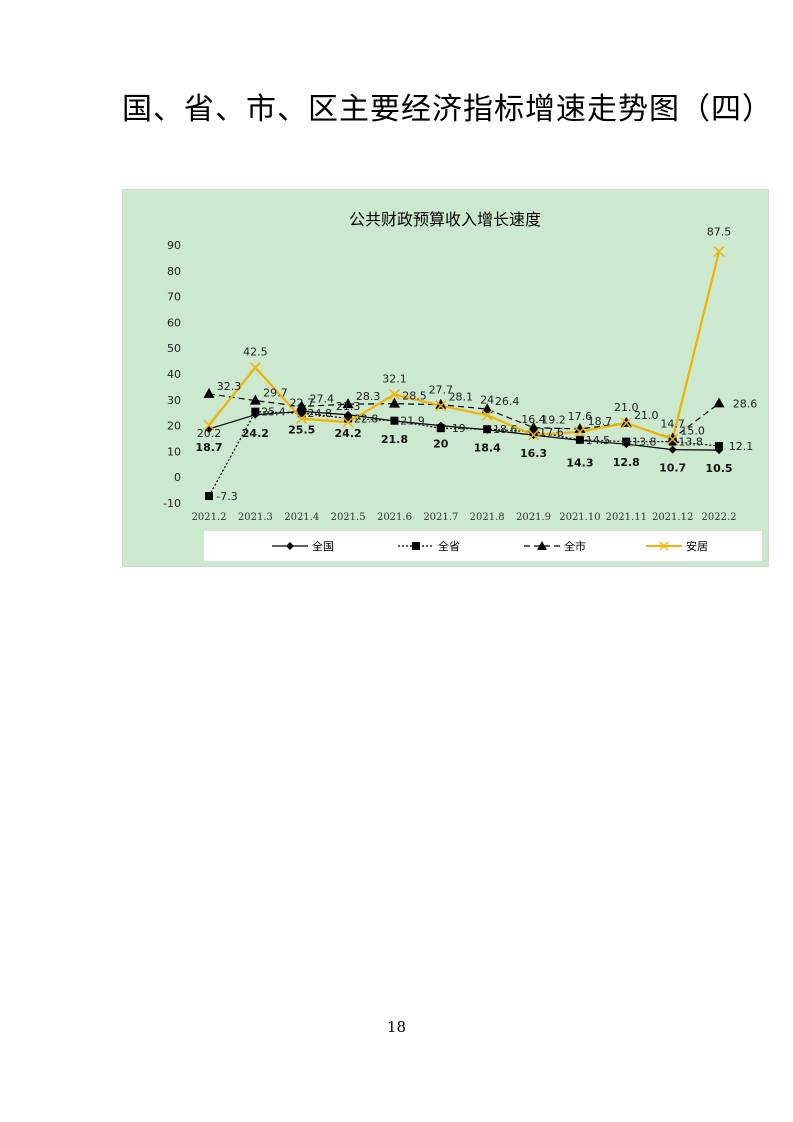  What do you see at coordinates (741, 446) in the screenshot?
I see `data-label-1: 12.1` at bounding box center [741, 446].